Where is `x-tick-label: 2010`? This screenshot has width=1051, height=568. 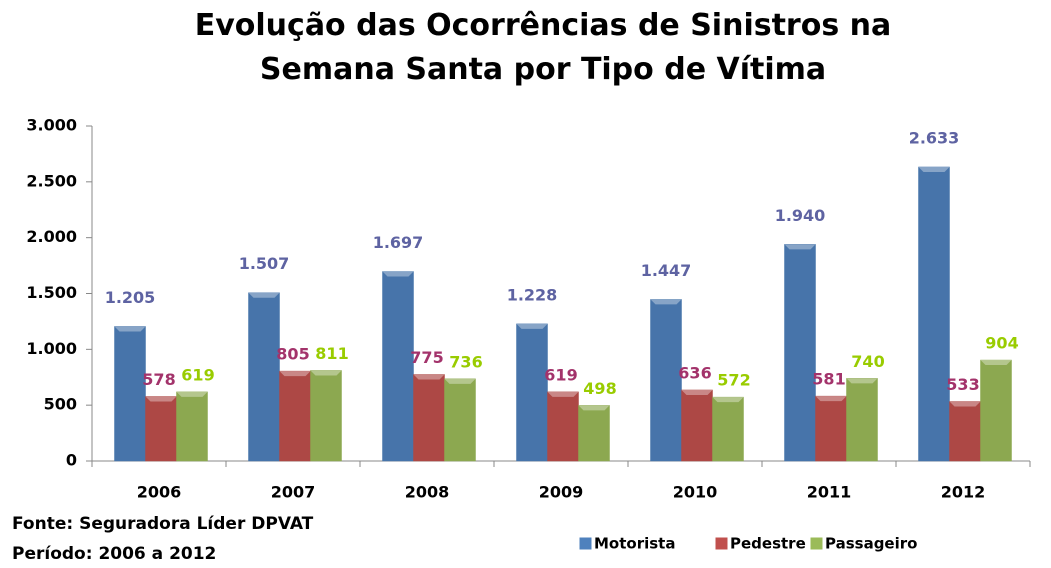
x-tick-label: 2010 is located at coordinates (695, 492).